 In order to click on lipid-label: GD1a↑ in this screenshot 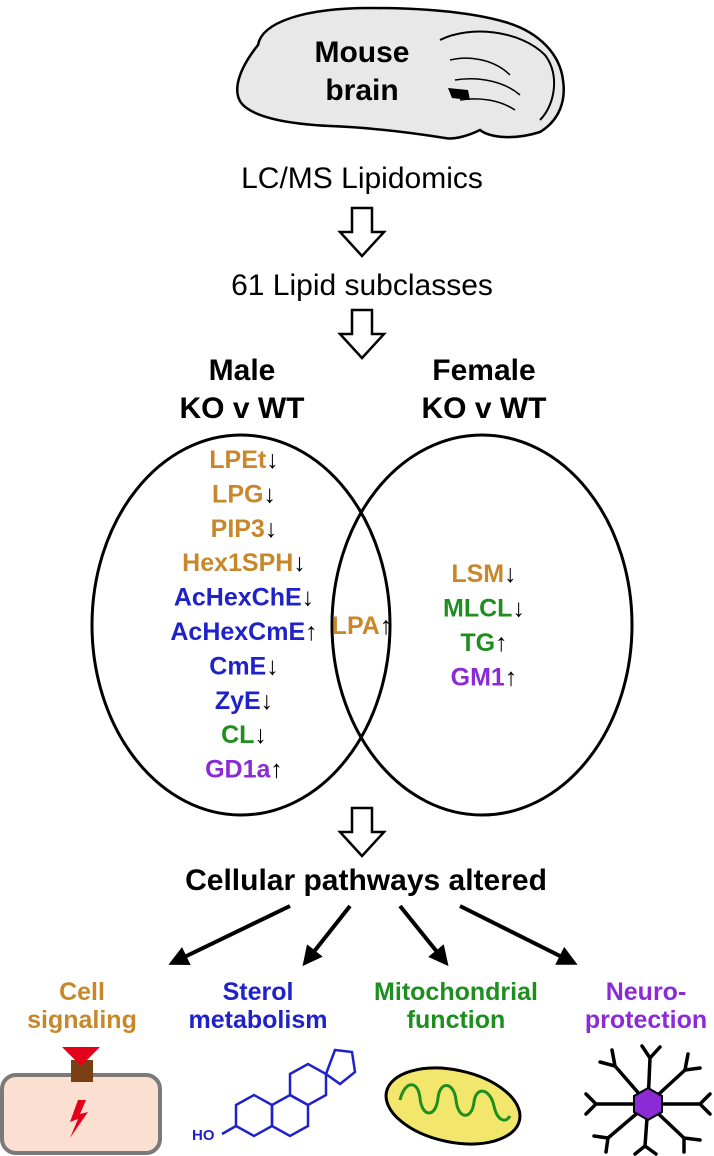, I will do `click(244, 770)`.